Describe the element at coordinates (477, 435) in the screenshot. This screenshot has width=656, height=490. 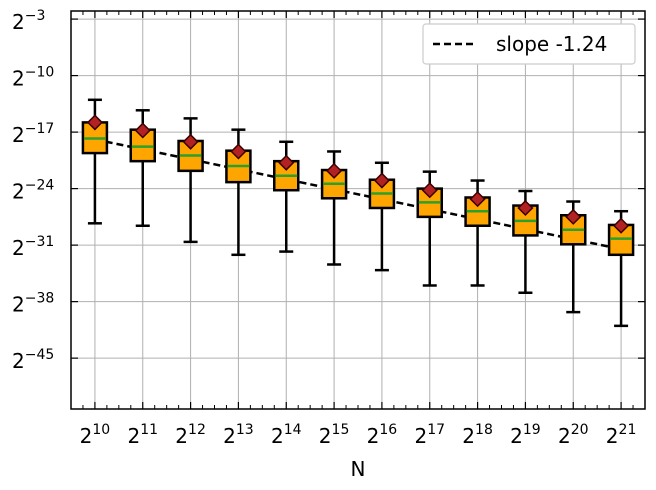
I see `x-tick-label: 218` at that location.